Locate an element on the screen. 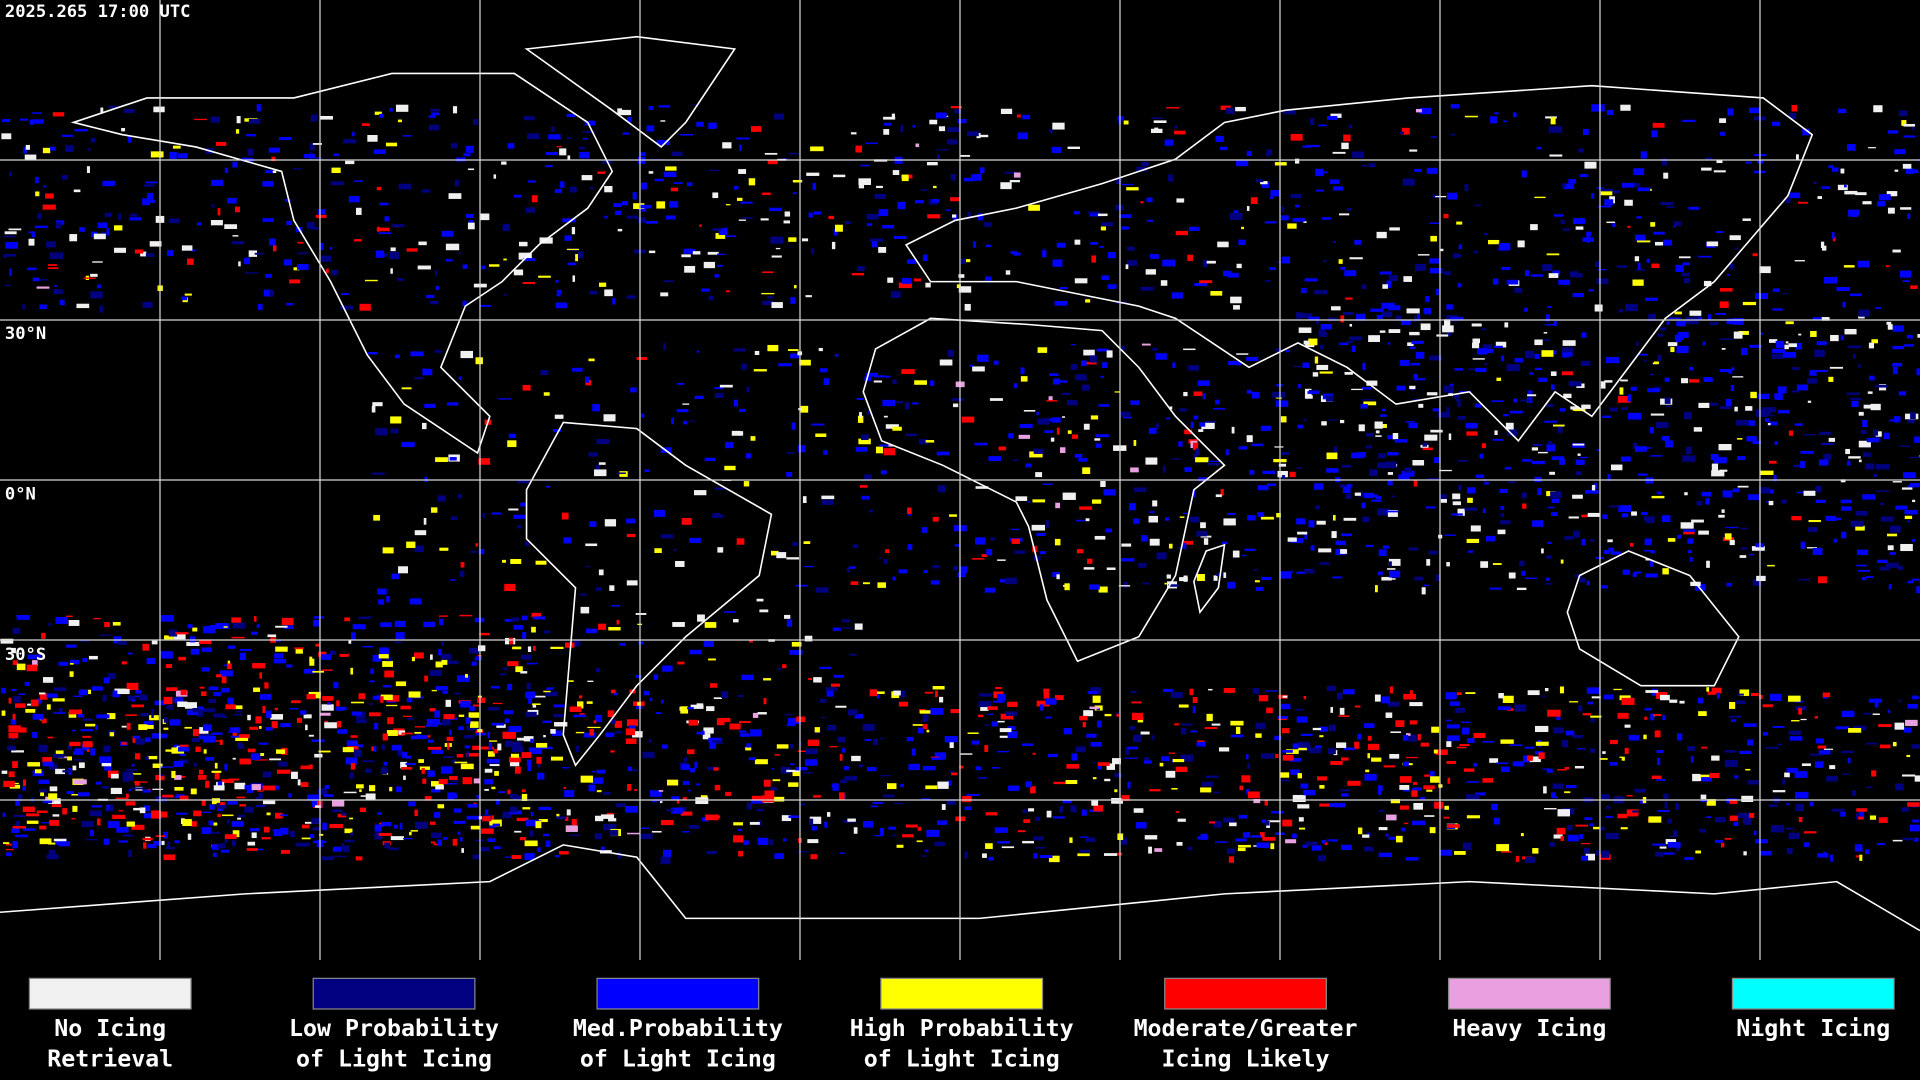 This screenshot has height=1080, width=1920. south-america is located at coordinates (649, 594).